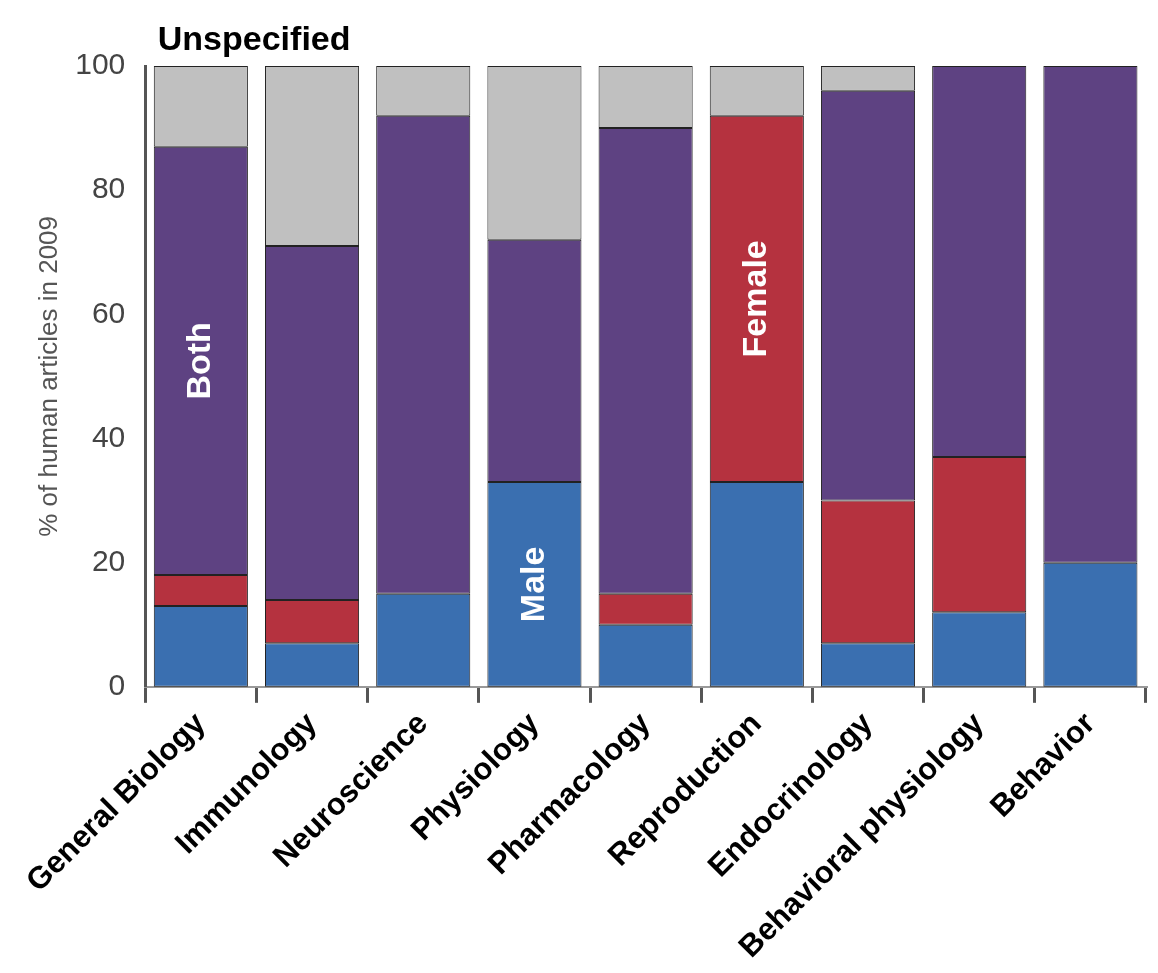 The height and width of the screenshot is (973, 1158). Describe the element at coordinates (47, 376) in the screenshot. I see `y-axis-title: % of human articles in 2009` at that location.